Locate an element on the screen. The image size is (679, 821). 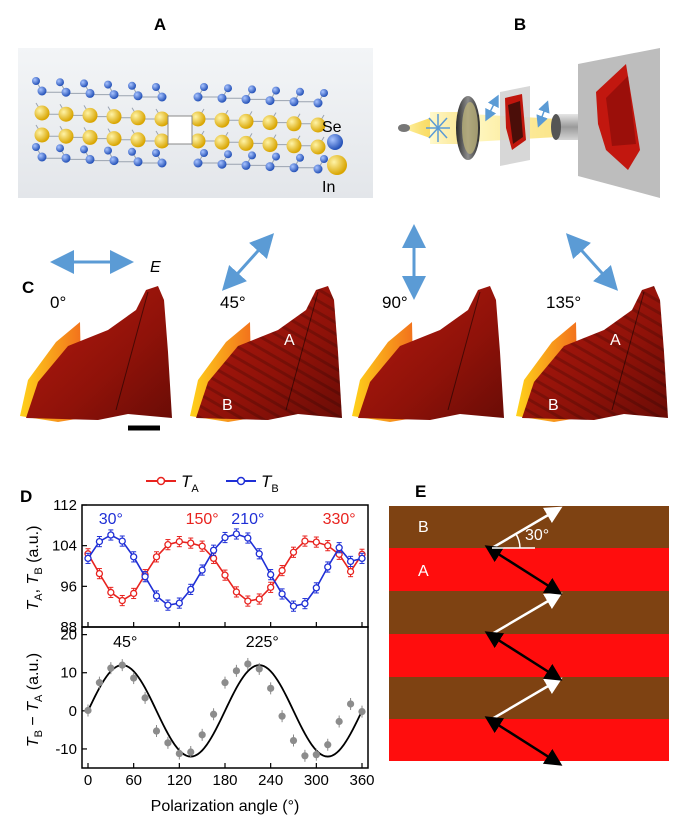
legend-label-tb: TB is located at coordinates (270, 483).